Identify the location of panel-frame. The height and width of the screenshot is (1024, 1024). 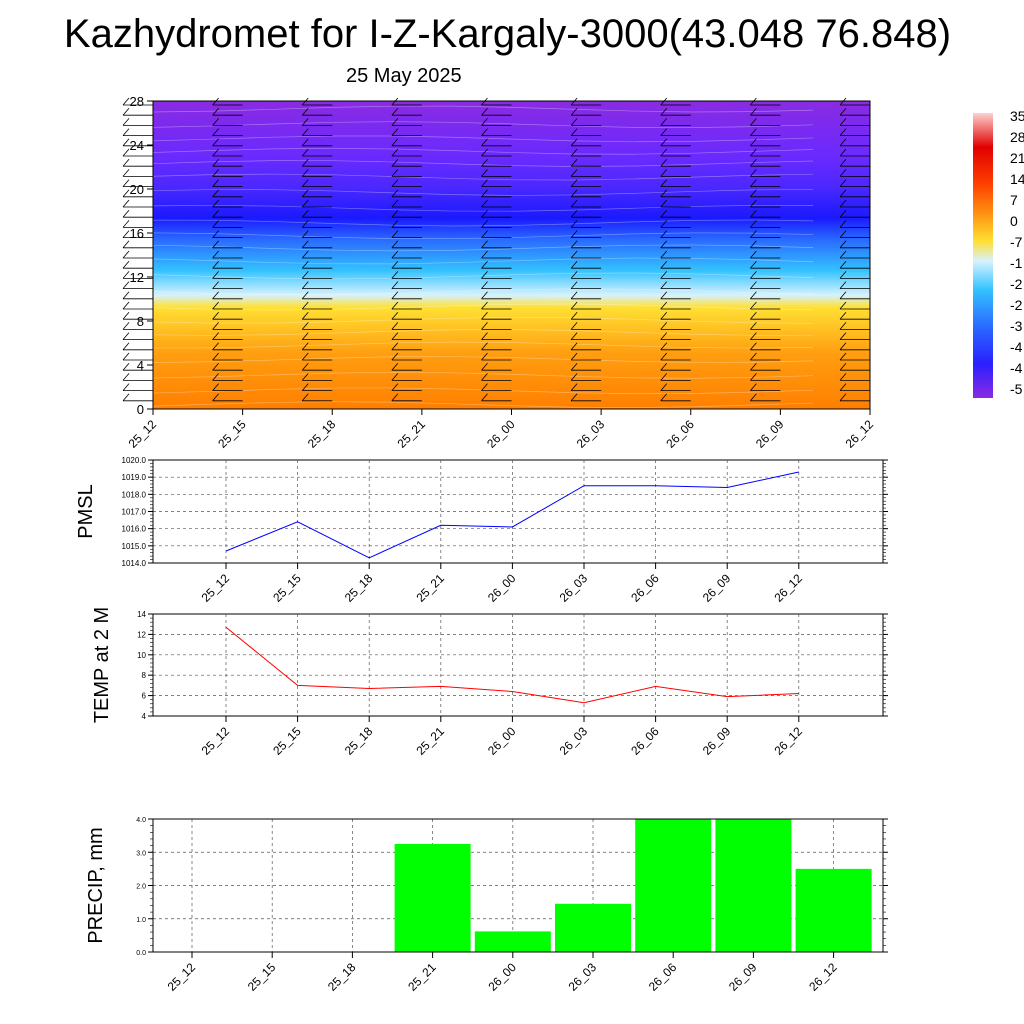
(518, 511).